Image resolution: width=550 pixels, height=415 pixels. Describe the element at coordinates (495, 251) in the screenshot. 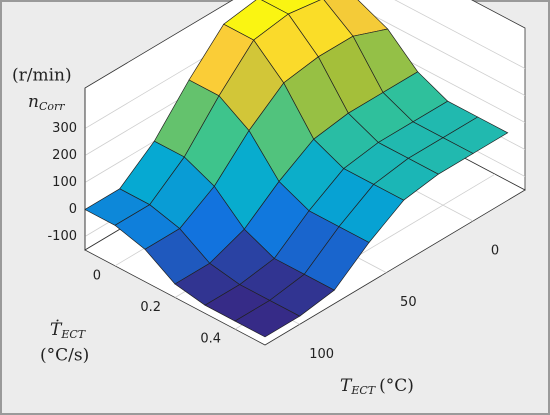

I see `x-tick-label: 0` at that location.